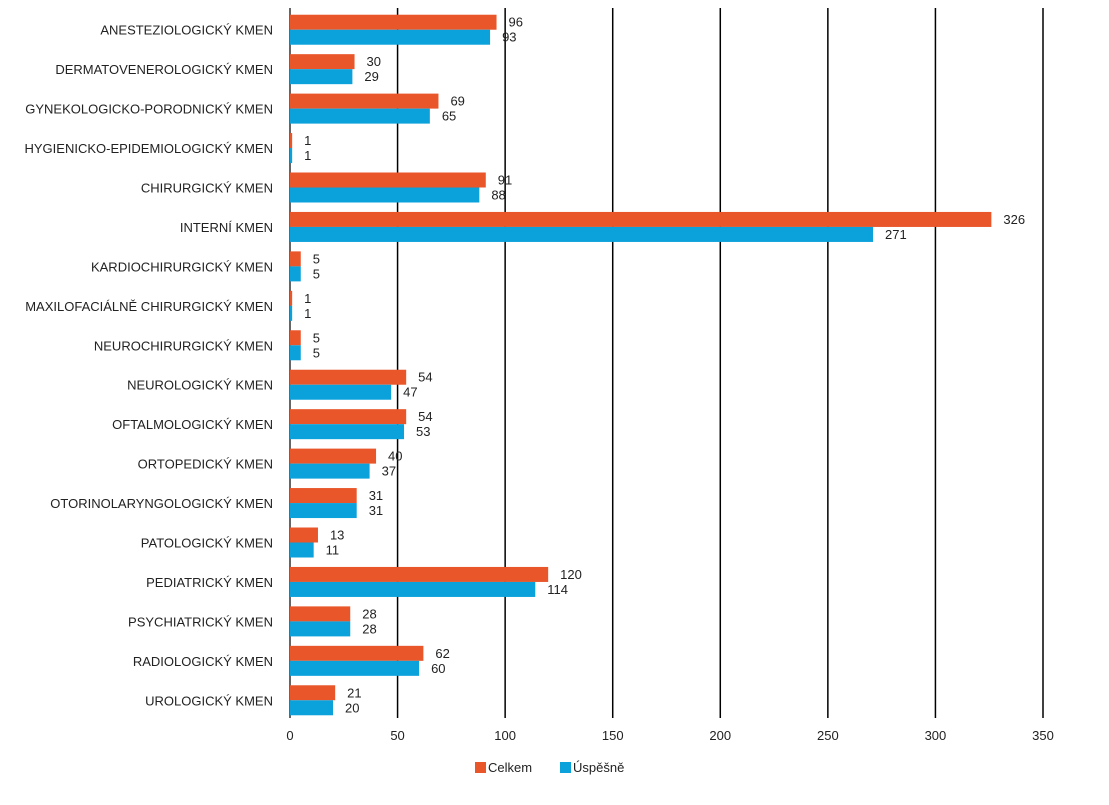 The image size is (1109, 805). Describe the element at coordinates (374, 61) in the screenshot. I see `data-label-celkem: 30` at that location.